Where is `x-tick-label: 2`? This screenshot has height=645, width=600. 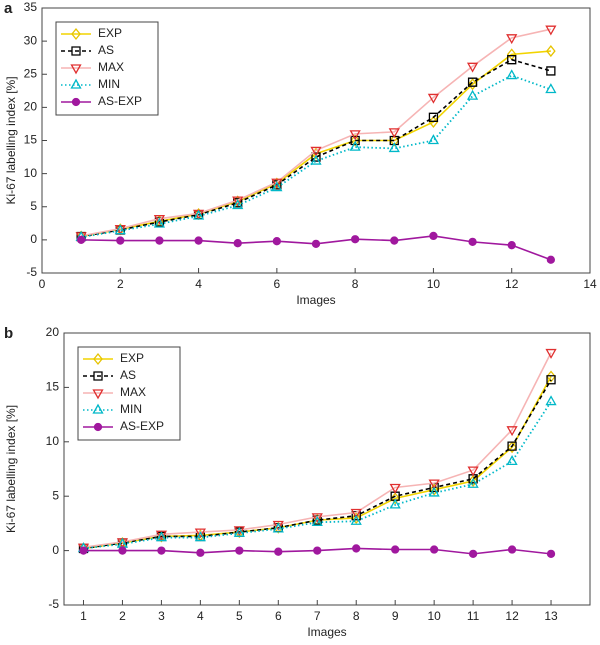 x-tick-label: 2 is located at coordinates (122, 616).